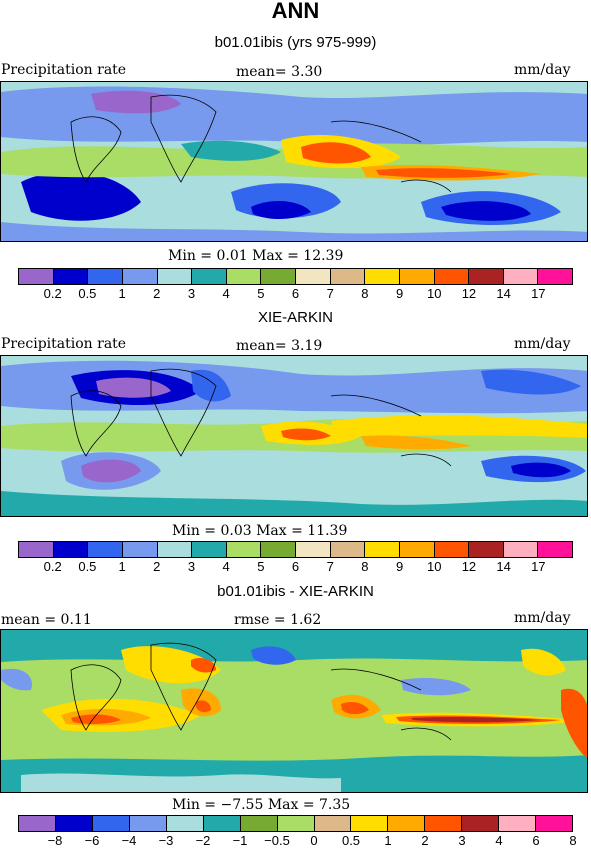  What do you see at coordinates (351, 840) in the screenshot?
I see `panel-3-colorbar-tick: 0.5` at bounding box center [351, 840].